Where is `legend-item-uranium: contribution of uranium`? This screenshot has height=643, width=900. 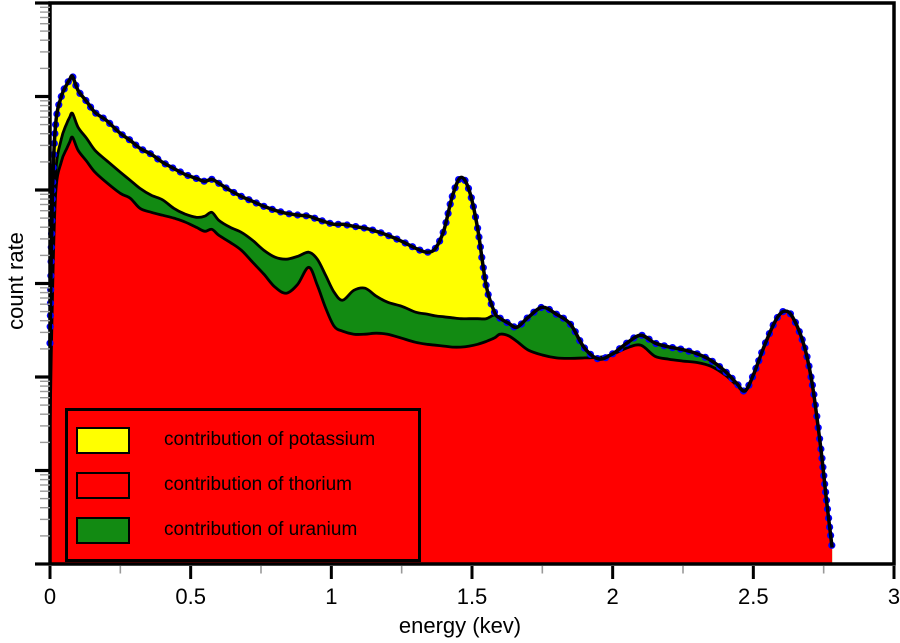 legend-item-uranium: contribution of uranium is located at coordinates (247, 530).